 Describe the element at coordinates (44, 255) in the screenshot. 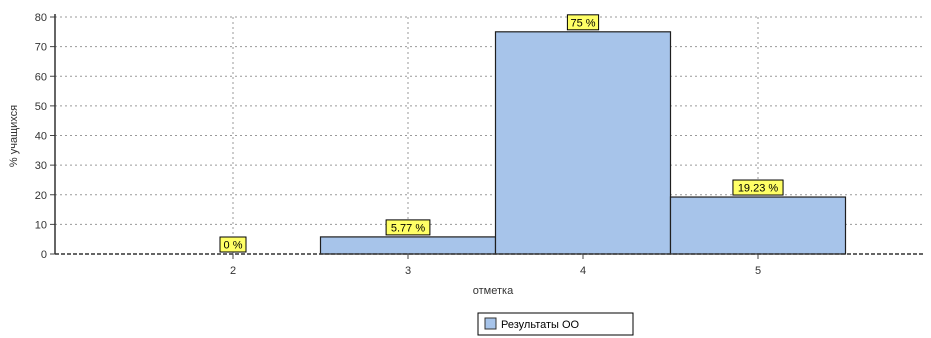

I see `y-tick-label: 0` at that location.